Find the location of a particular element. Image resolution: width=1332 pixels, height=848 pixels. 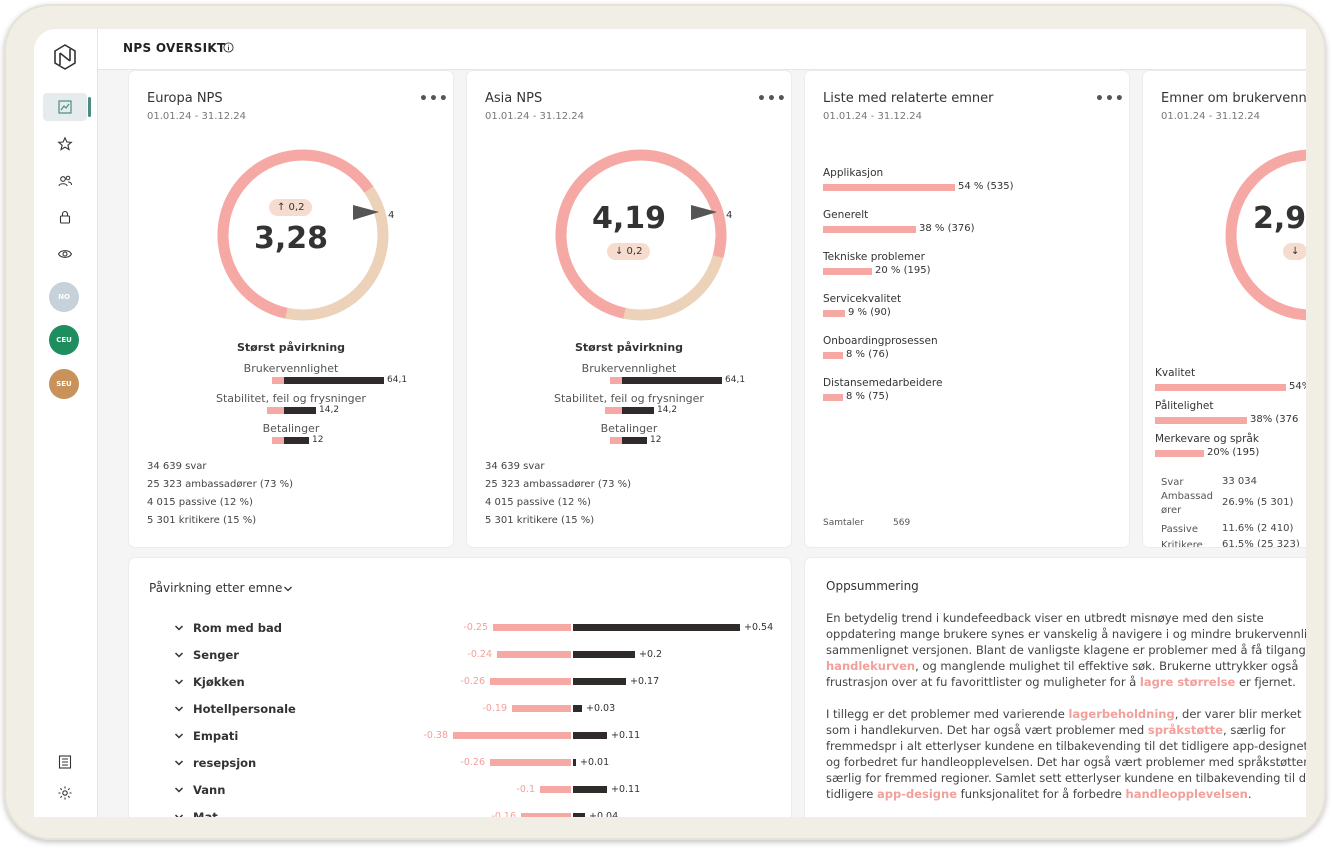

nav-favorites is located at coordinates (65, 144).